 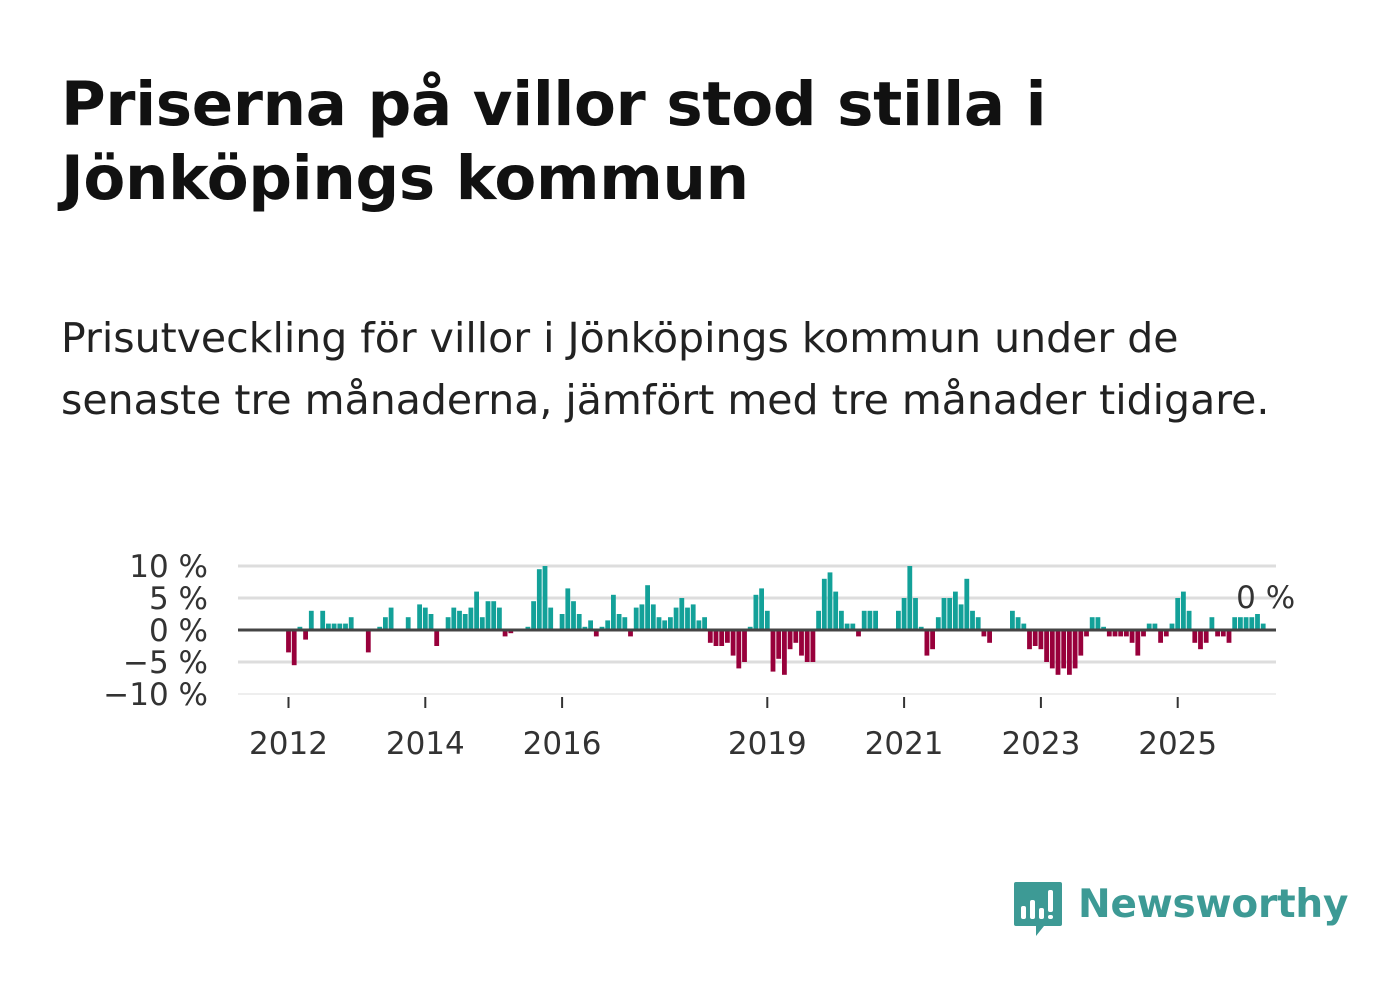 What do you see at coordinates (178, 631) in the screenshot?
I see `y-tick-label: 0 %` at bounding box center [178, 631].